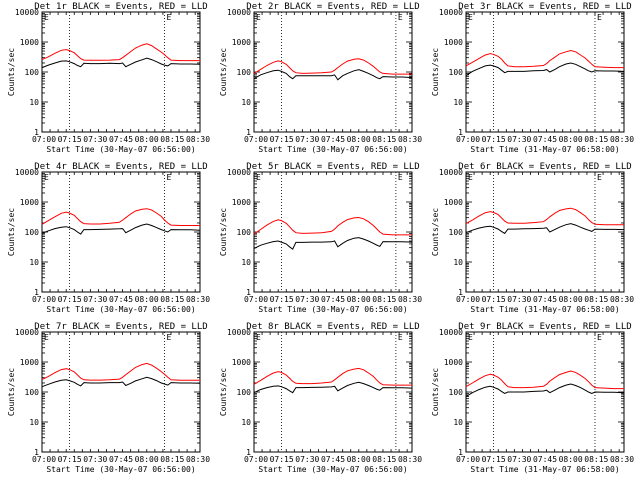  I want to click on panel-title: Det 3r BLACK = Events, RED = LLD, so click(544, 7).